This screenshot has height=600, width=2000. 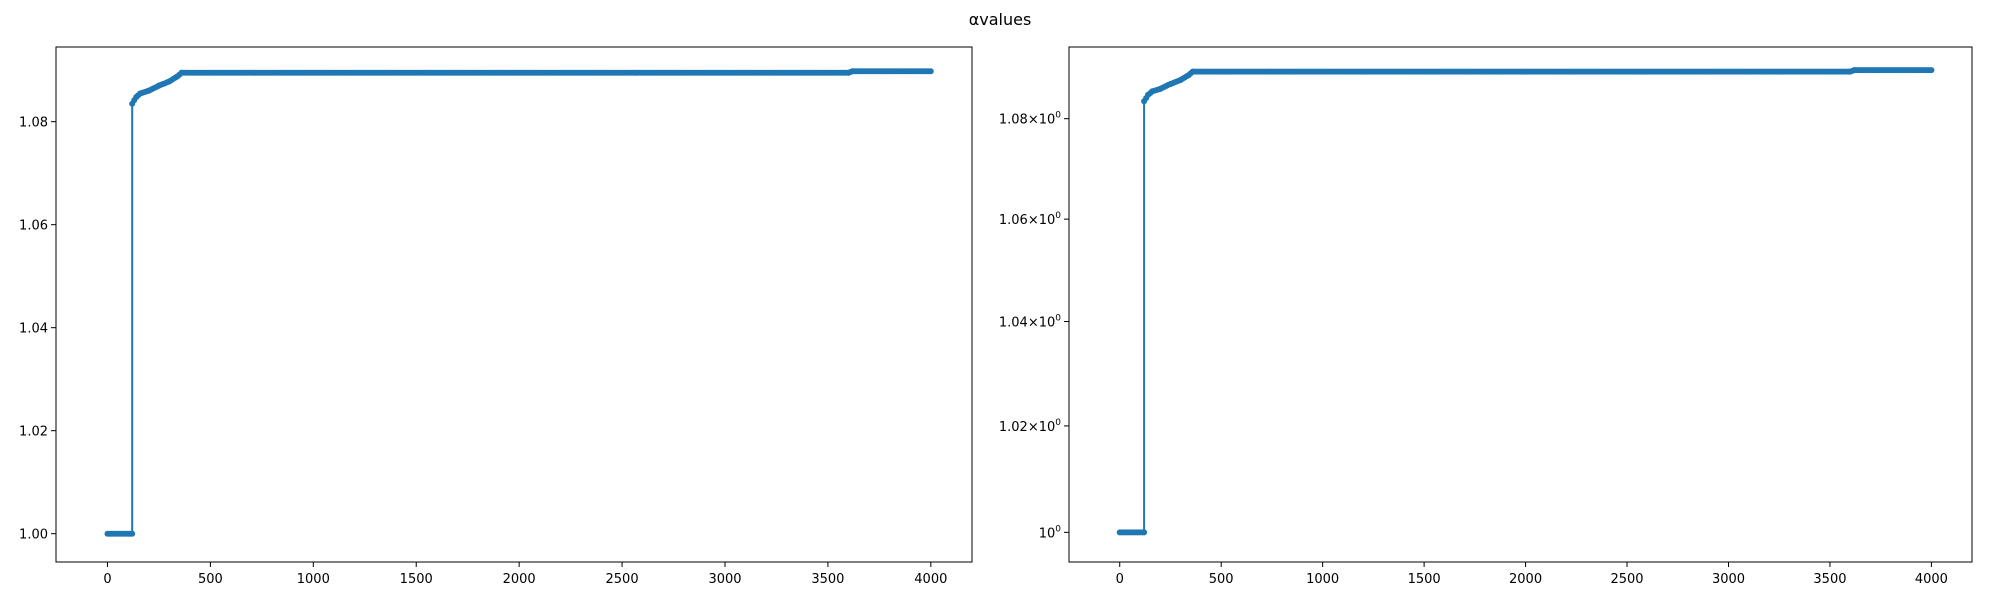 I want to click on y-tick-label: 1.04, so click(x=33, y=329).